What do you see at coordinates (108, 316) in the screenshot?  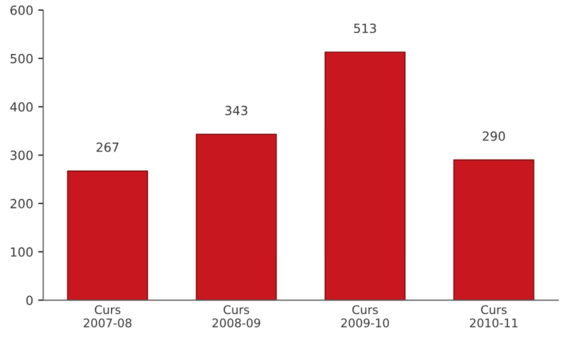 I see `x-tick-label: Curs 2007-08` at bounding box center [108, 316].